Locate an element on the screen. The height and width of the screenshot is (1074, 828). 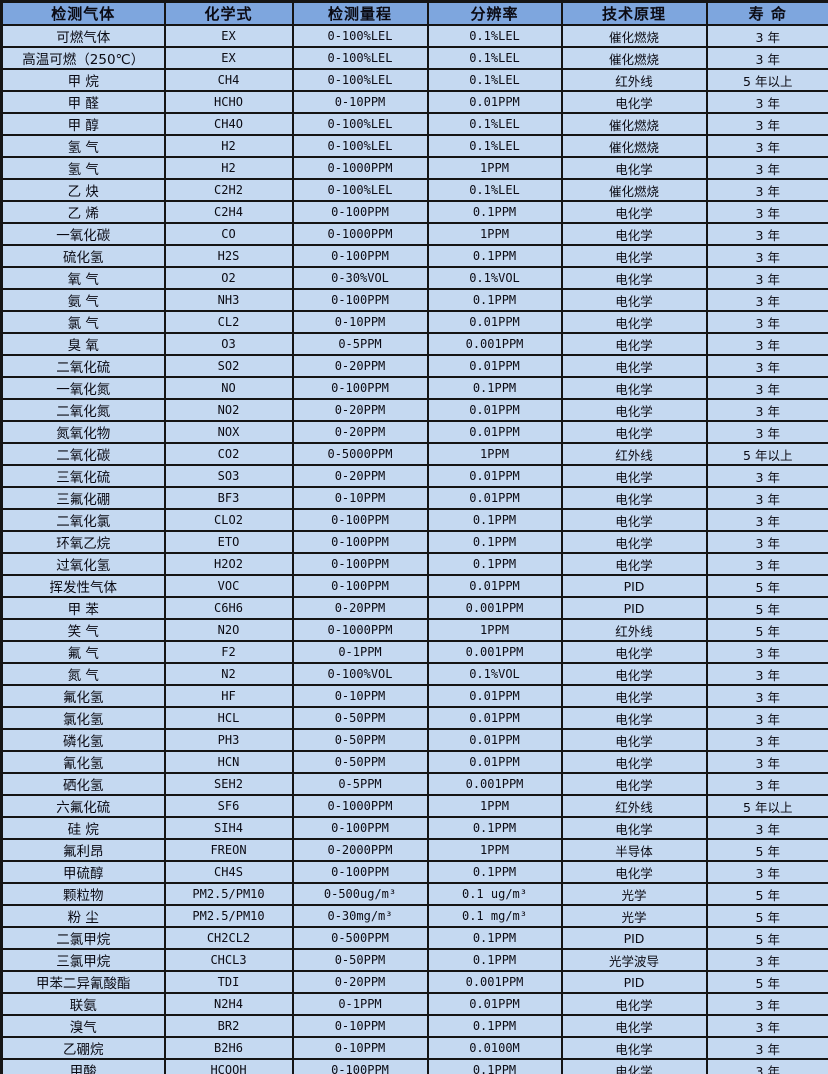
cell-gas: 氯化氢 is located at coordinates (83, 718).